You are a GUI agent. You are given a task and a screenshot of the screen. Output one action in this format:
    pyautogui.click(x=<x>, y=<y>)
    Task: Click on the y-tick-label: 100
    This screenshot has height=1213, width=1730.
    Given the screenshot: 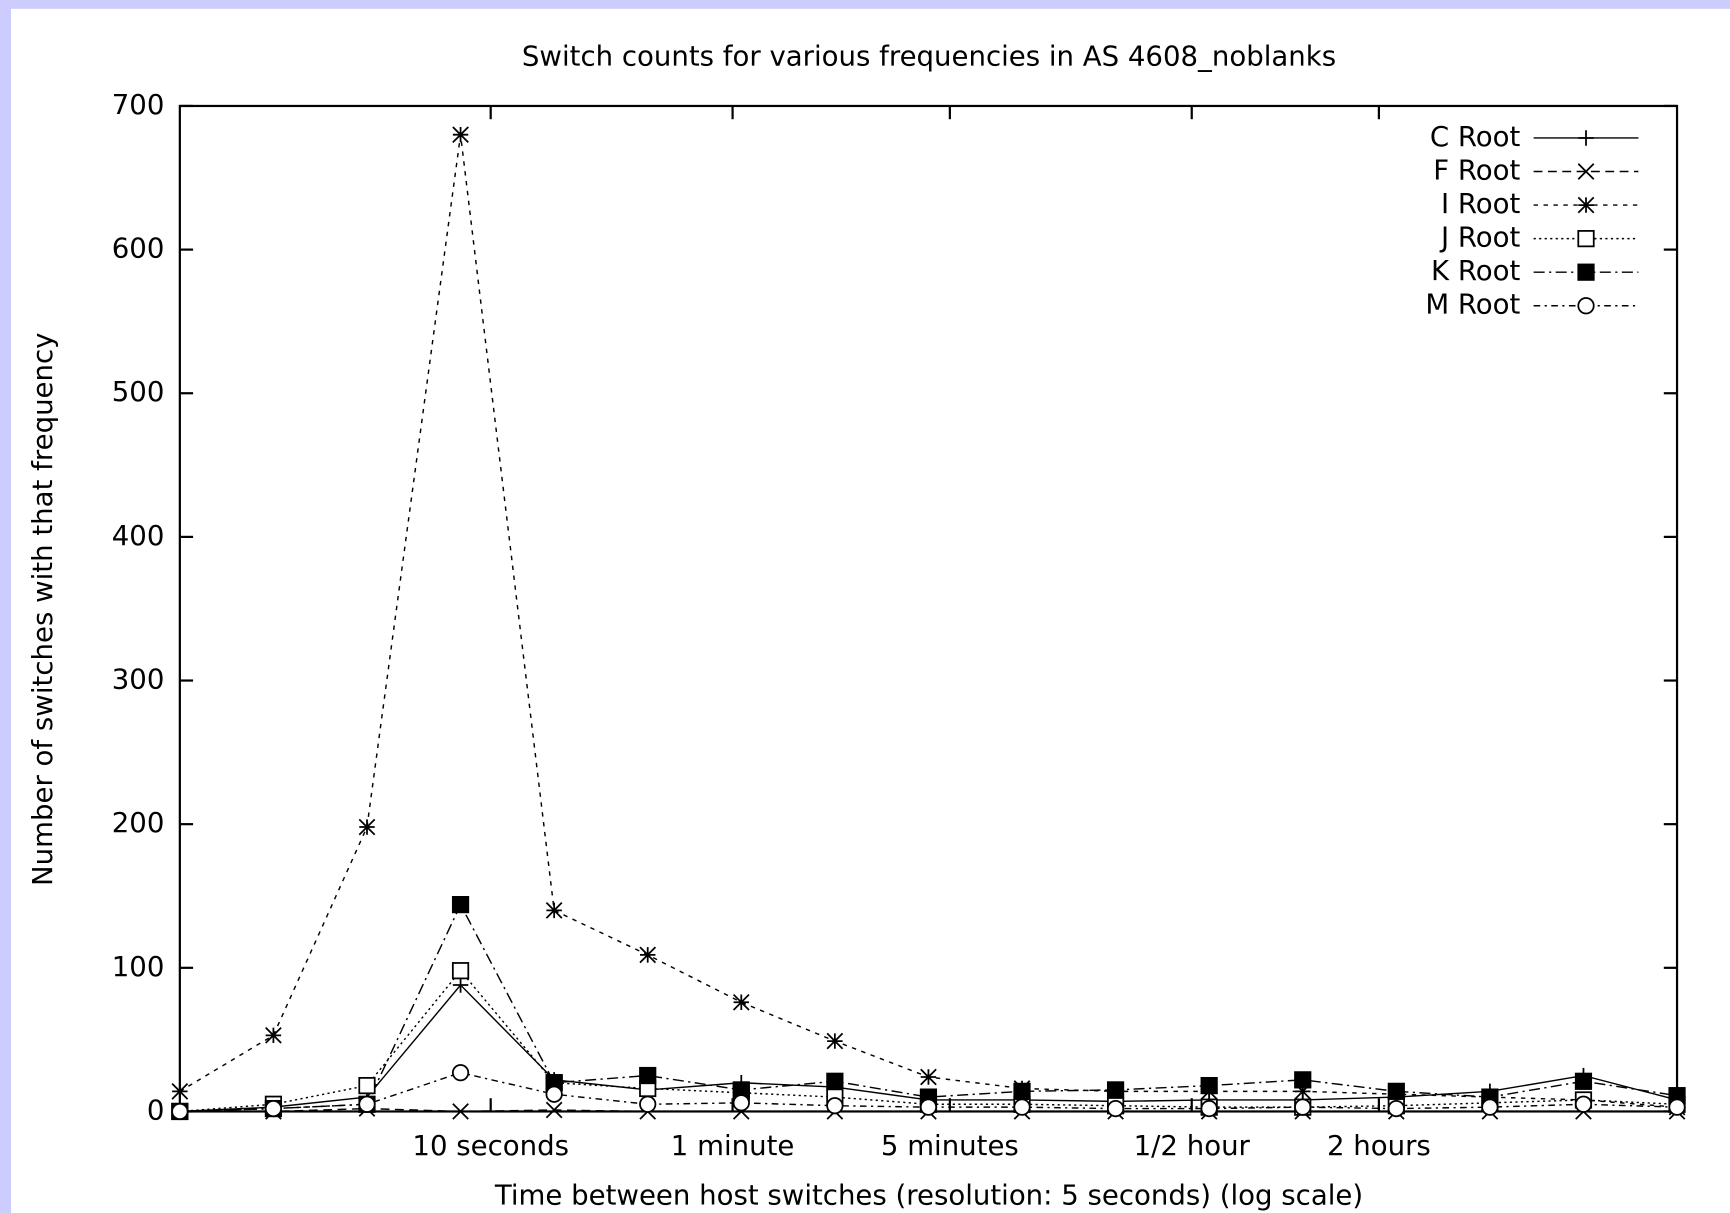 What is the action you would take?
    pyautogui.click(x=138, y=966)
    